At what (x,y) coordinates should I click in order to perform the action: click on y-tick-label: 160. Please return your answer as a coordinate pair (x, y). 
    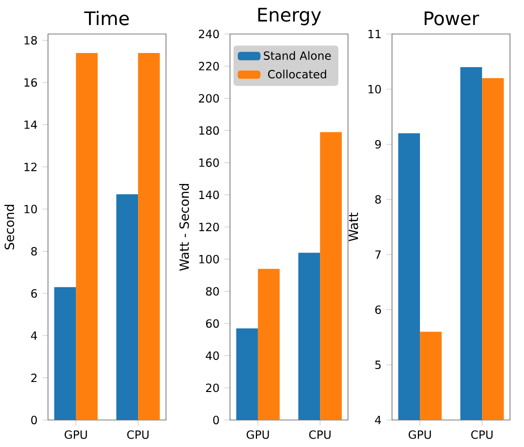
    Looking at the image, I should click on (209, 162).